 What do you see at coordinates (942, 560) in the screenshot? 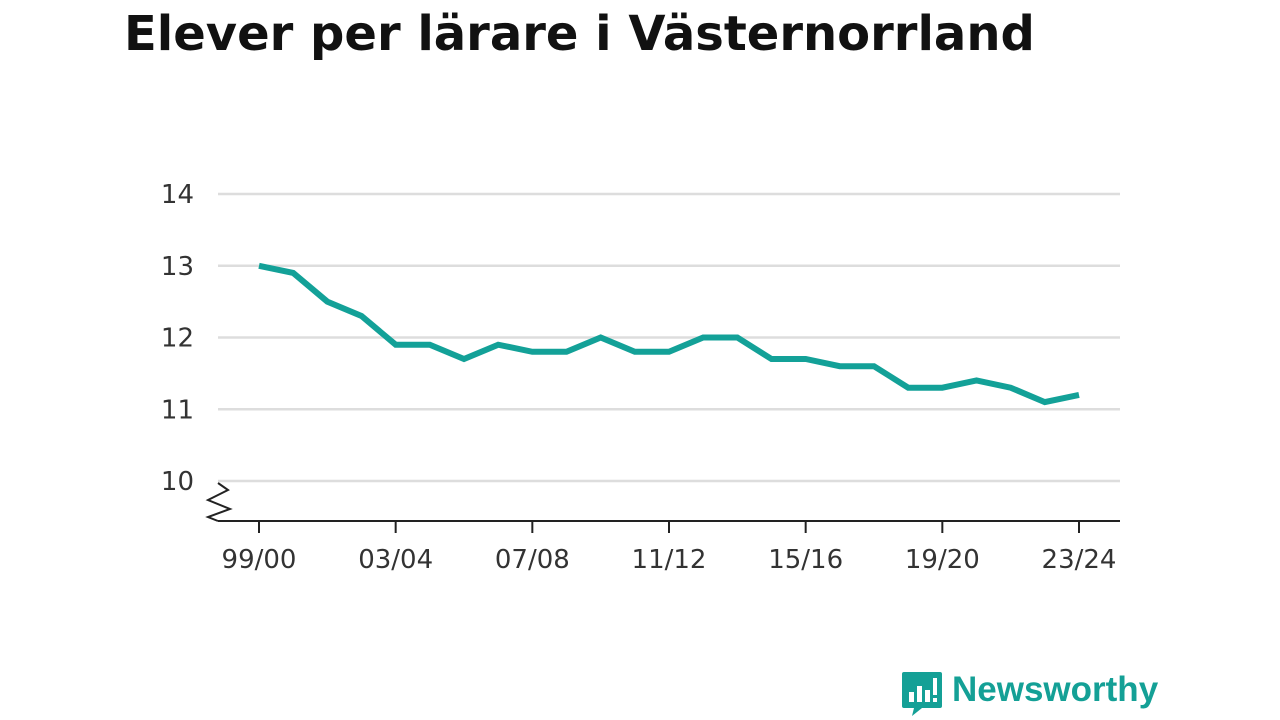
I see `x-tick-label-19/20: 19/20` at bounding box center [942, 560].